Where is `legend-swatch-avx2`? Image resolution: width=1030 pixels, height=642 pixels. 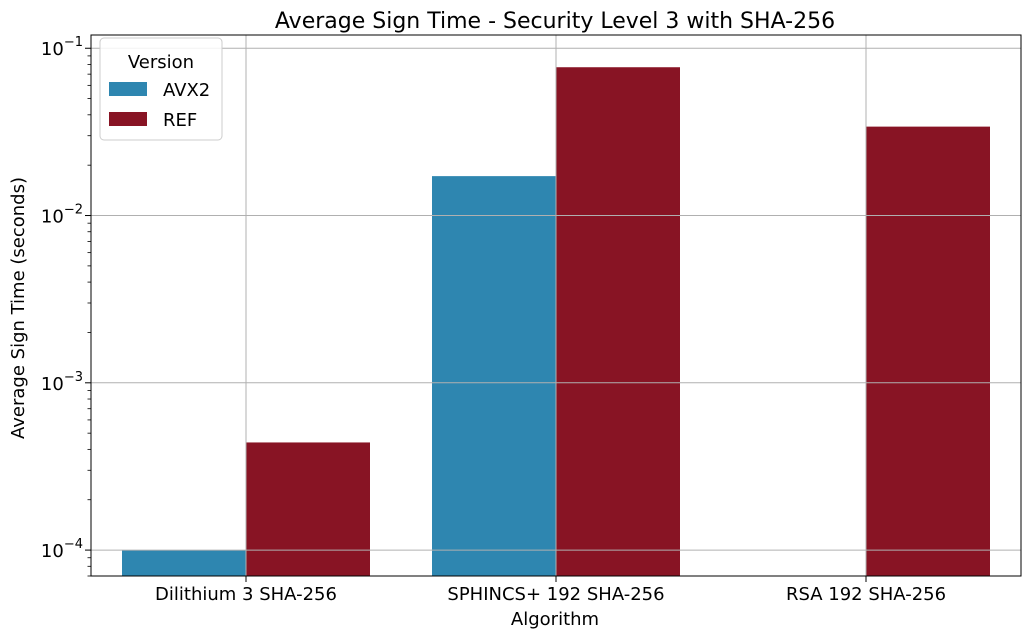
legend-swatch-avx2 is located at coordinates (128, 89).